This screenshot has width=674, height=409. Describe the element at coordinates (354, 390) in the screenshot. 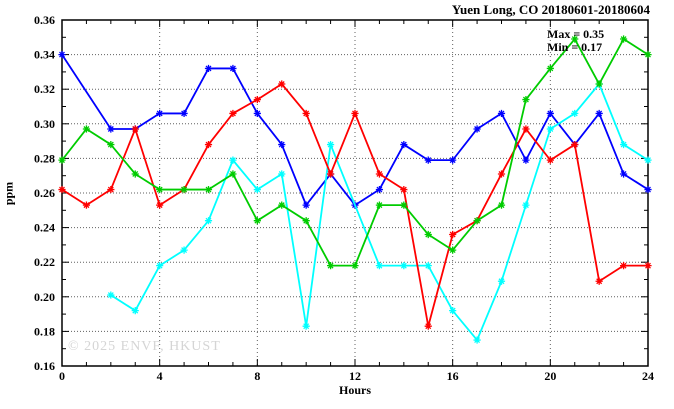

I see `x-axis-label: Hours` at that location.